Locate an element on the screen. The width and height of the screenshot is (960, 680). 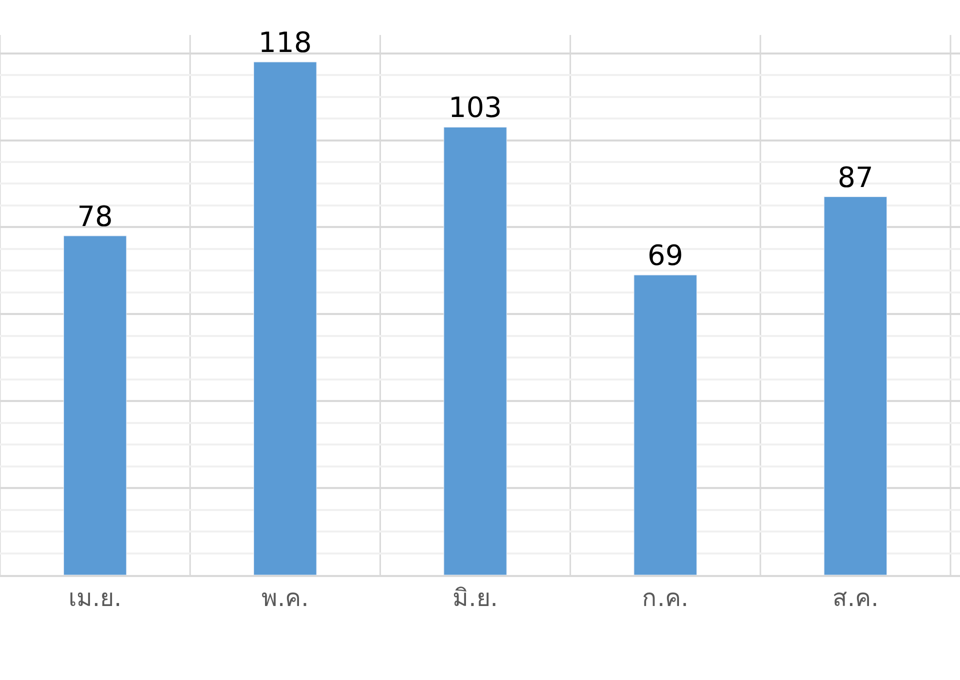
data-label: 103 is located at coordinates (475, 107).